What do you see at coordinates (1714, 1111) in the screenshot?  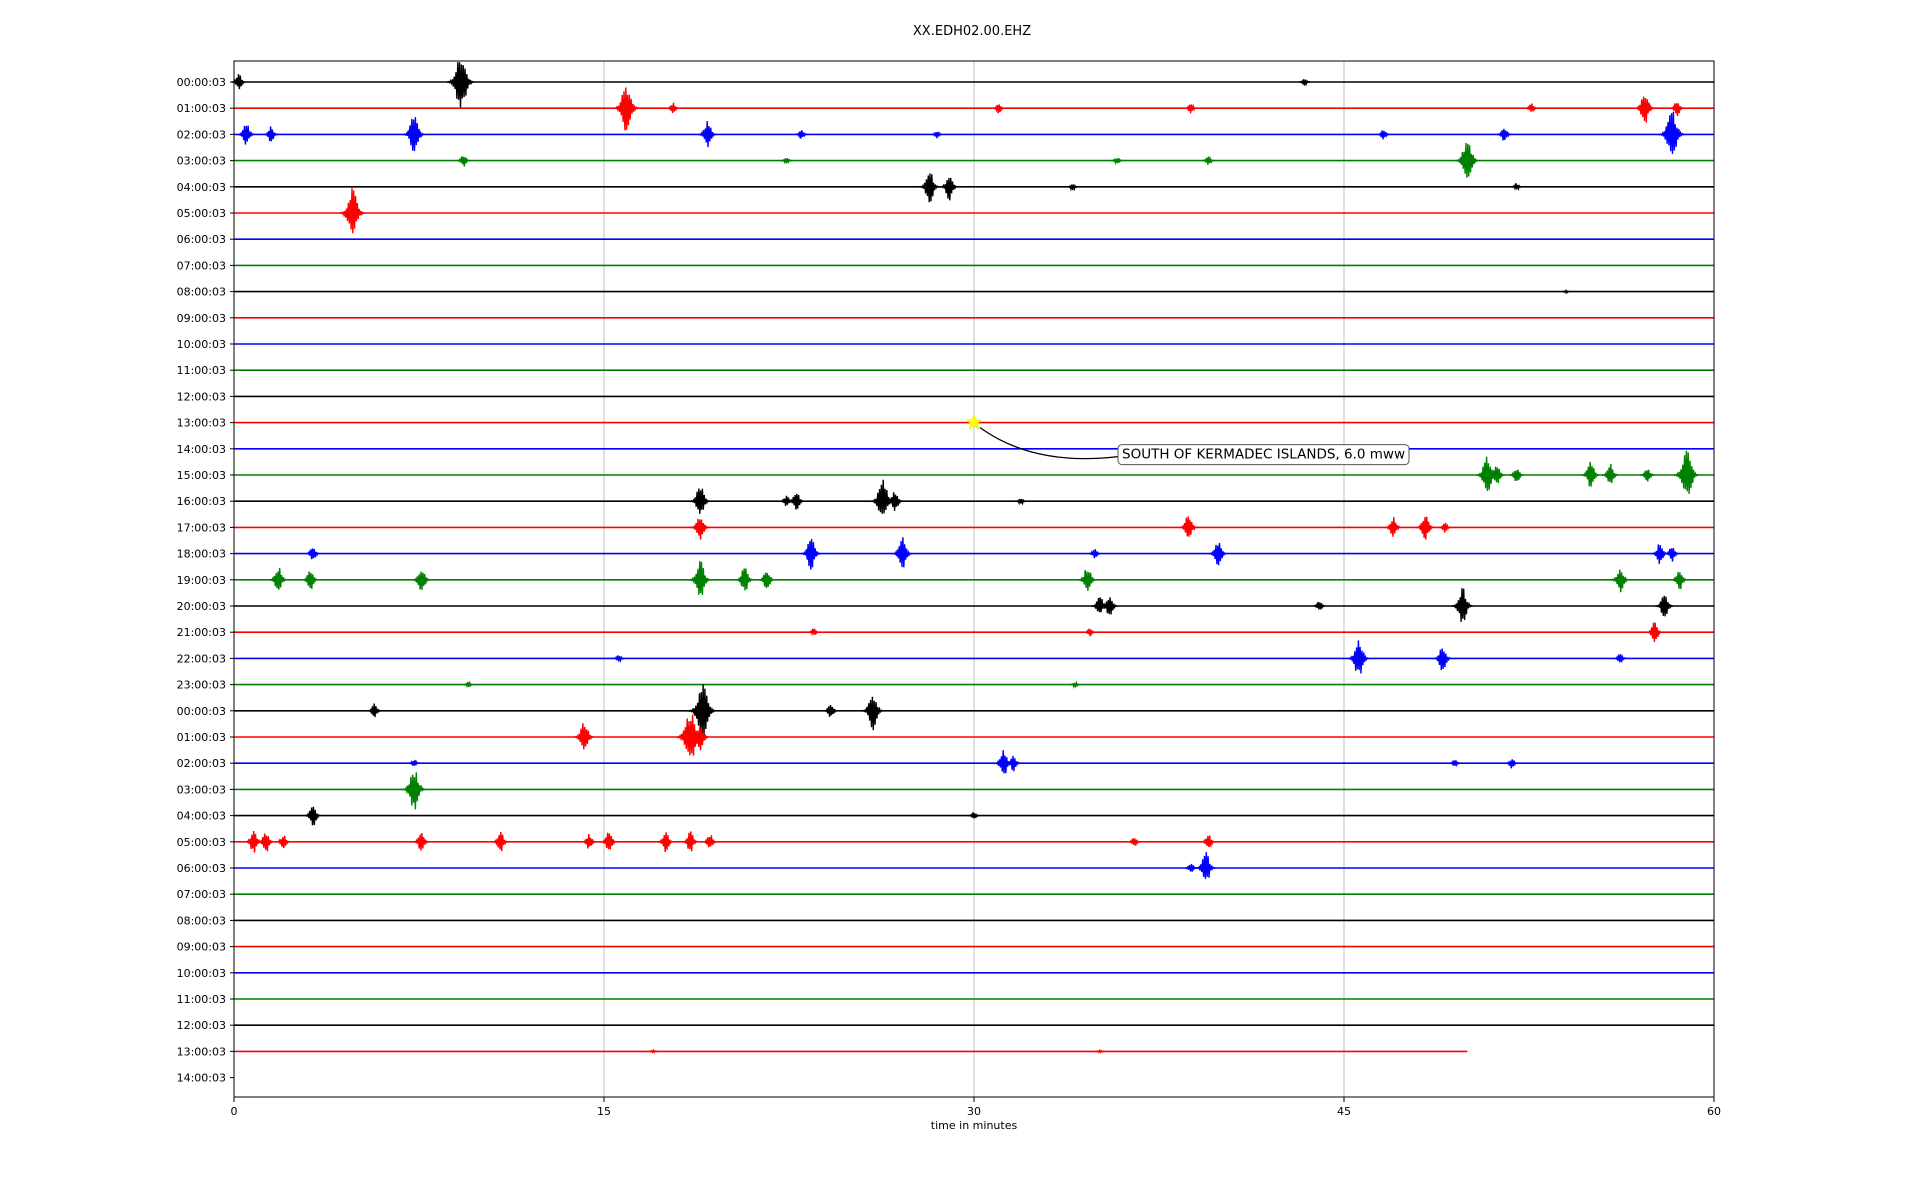 I see `x-tick-label-60: 60` at bounding box center [1714, 1111].